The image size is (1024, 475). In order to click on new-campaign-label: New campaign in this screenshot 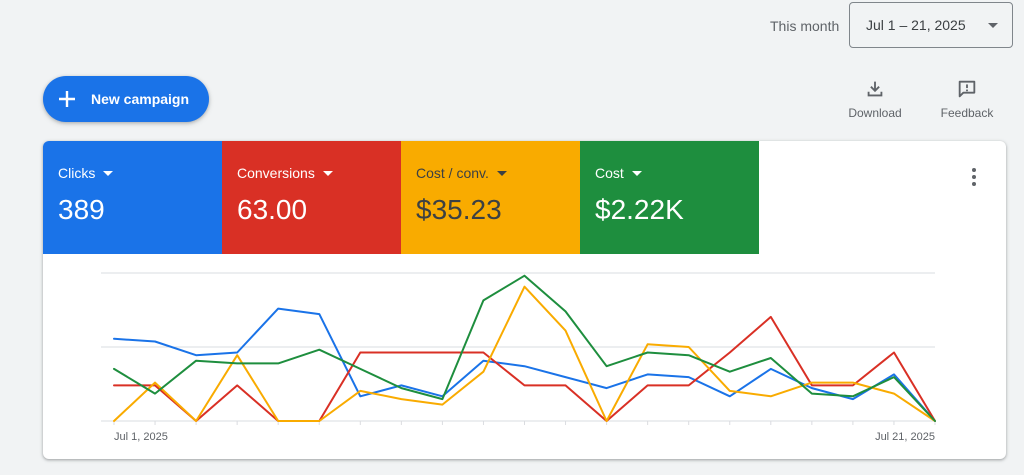, I will do `click(140, 99)`.